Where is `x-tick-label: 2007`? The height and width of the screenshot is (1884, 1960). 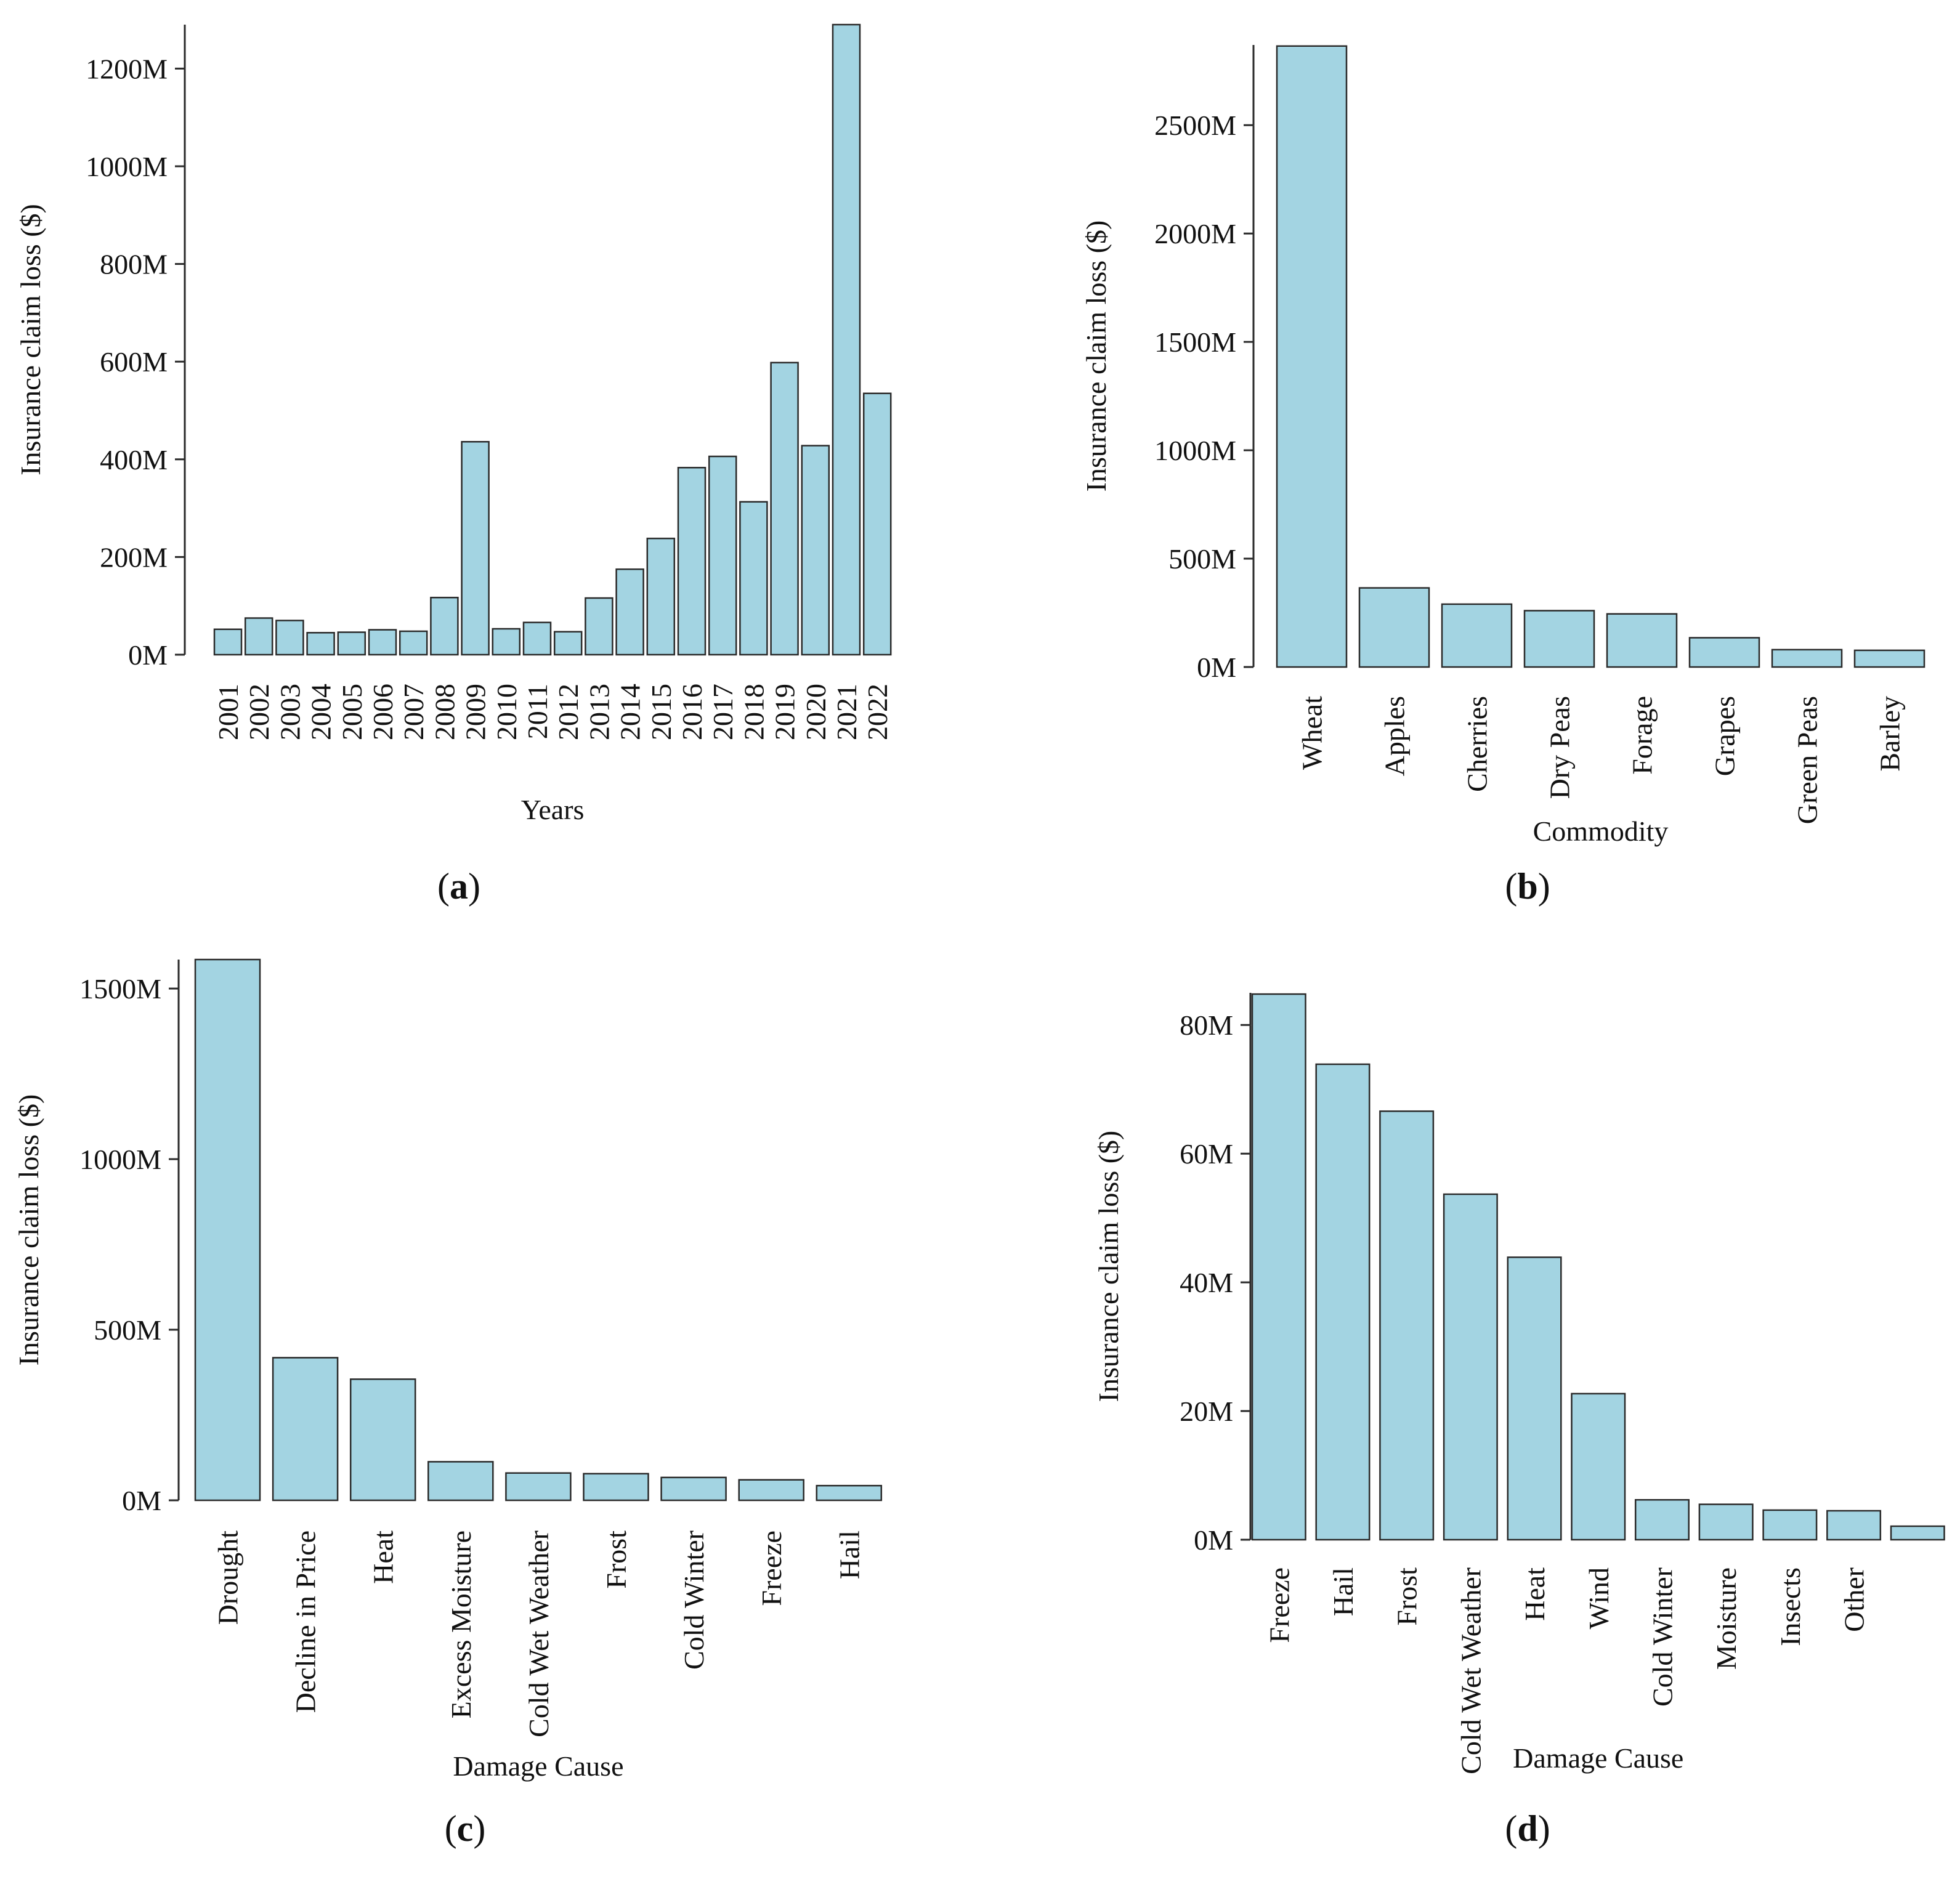
x-tick-label: 2007 is located at coordinates (414, 712).